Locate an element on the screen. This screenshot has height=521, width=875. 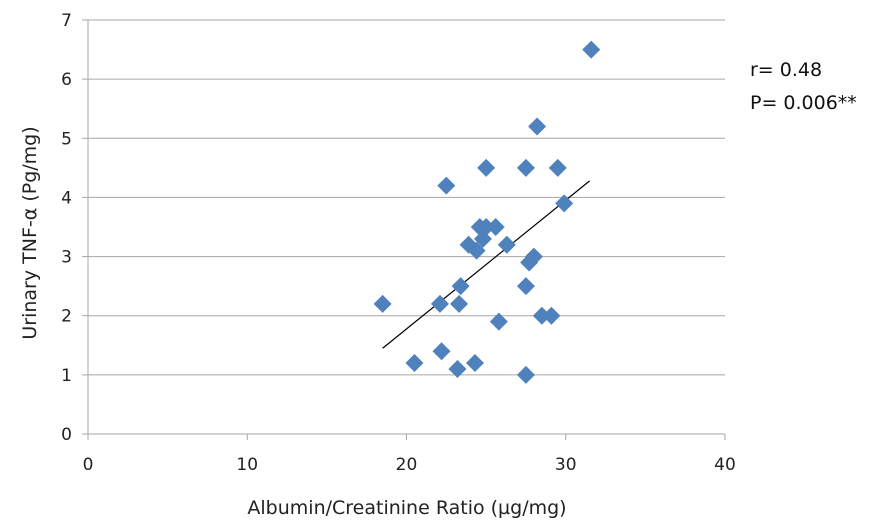
y-tick-label-4: 4 is located at coordinates (66, 198).